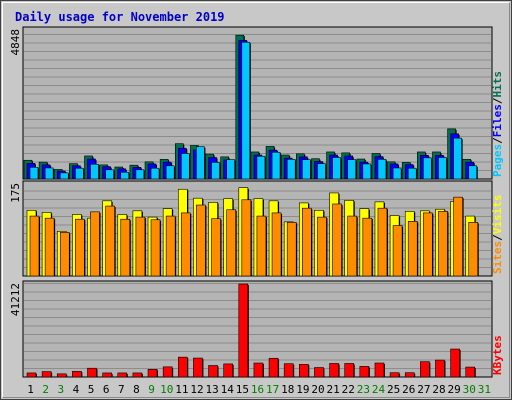 This screenshot has width=512, height=400. Describe the element at coordinates (408, 389) in the screenshot. I see `x-tick-label-day-26: 26` at that location.